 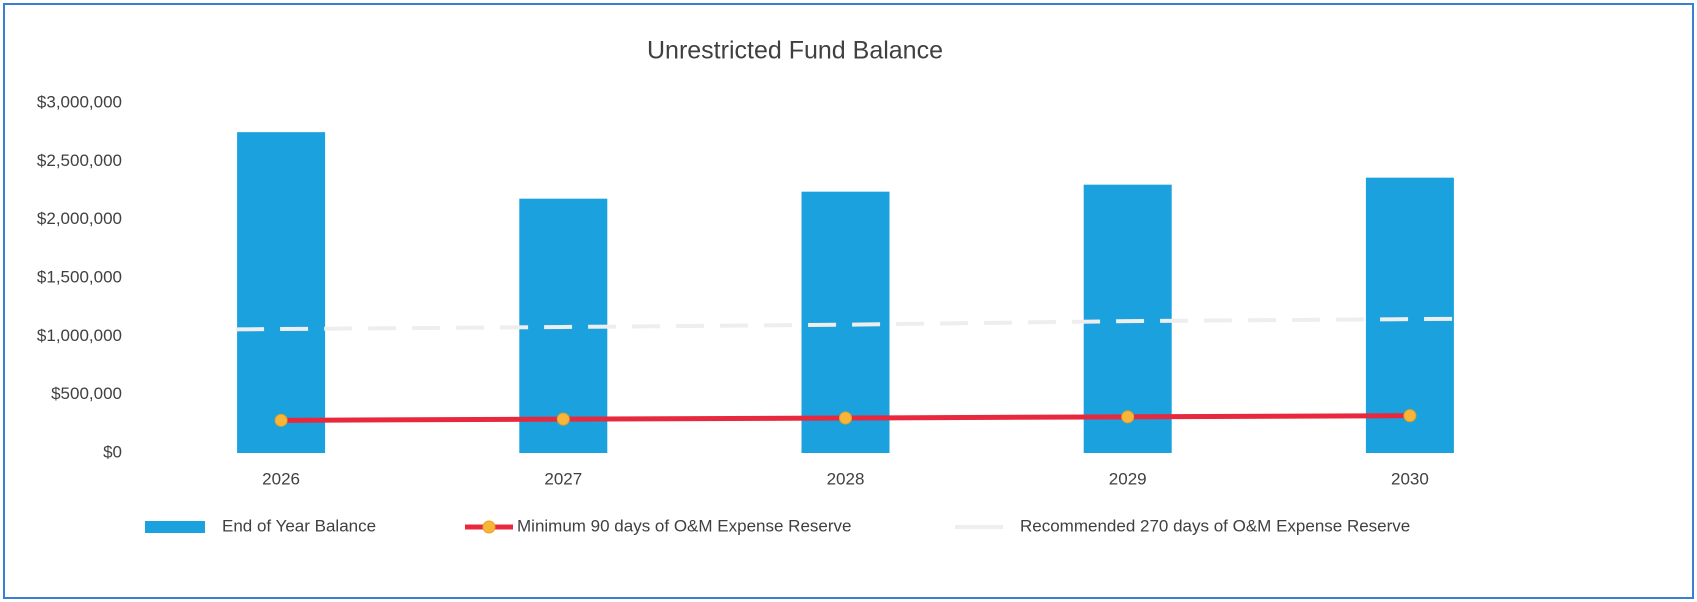 I want to click on x-tick-label: 2030, so click(x=1410, y=478).